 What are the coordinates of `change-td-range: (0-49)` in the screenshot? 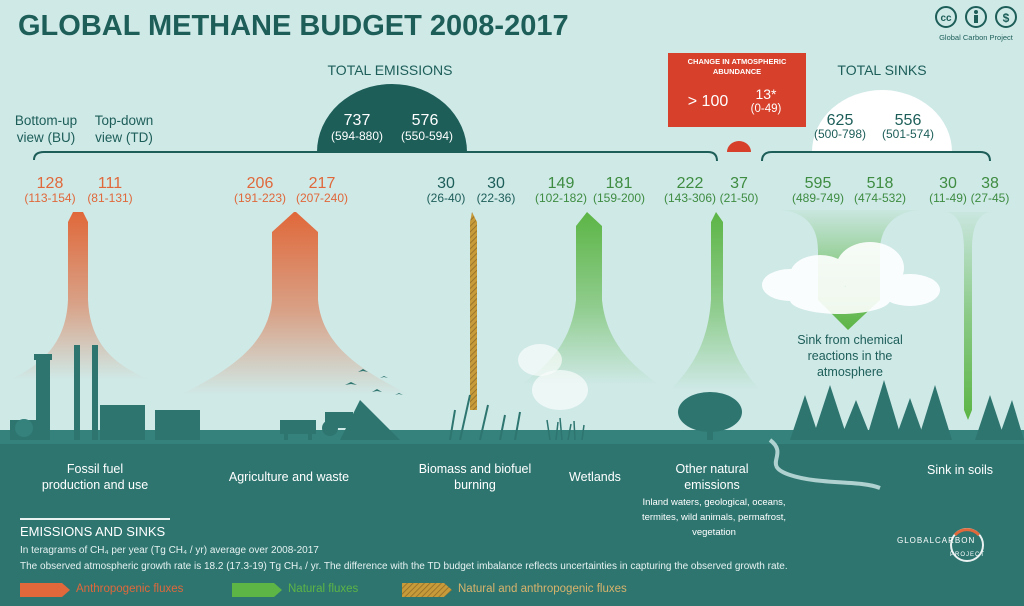 It's located at (766, 109).